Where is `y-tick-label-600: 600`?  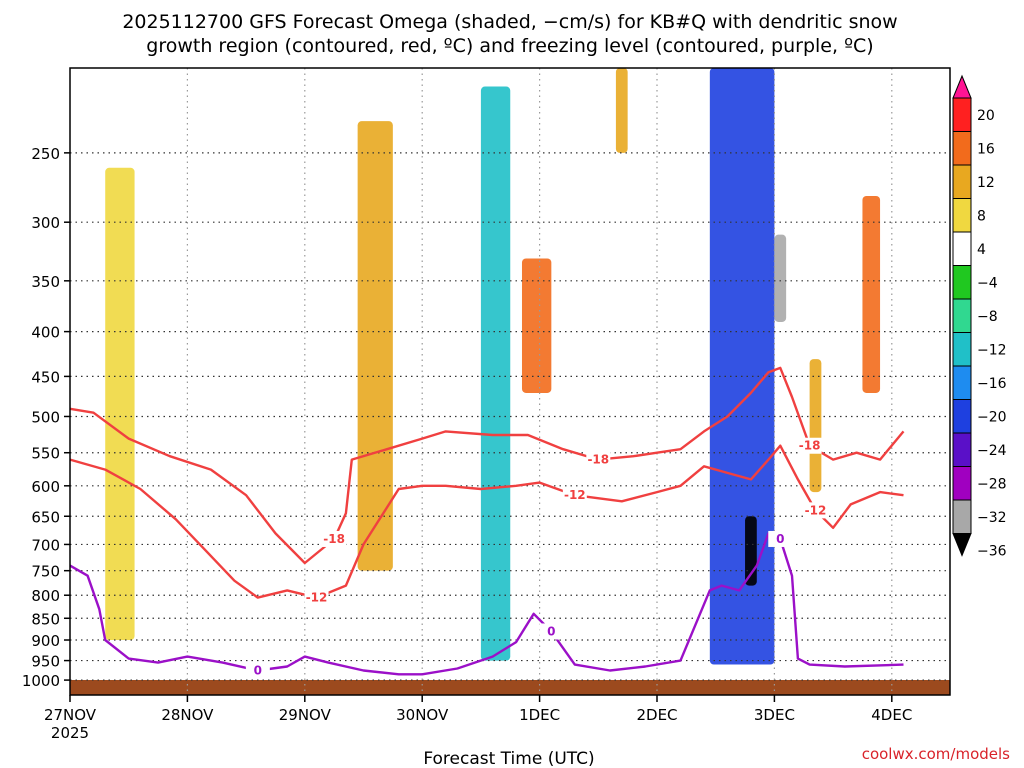 y-tick-label-600: 600 is located at coordinates (45, 487).